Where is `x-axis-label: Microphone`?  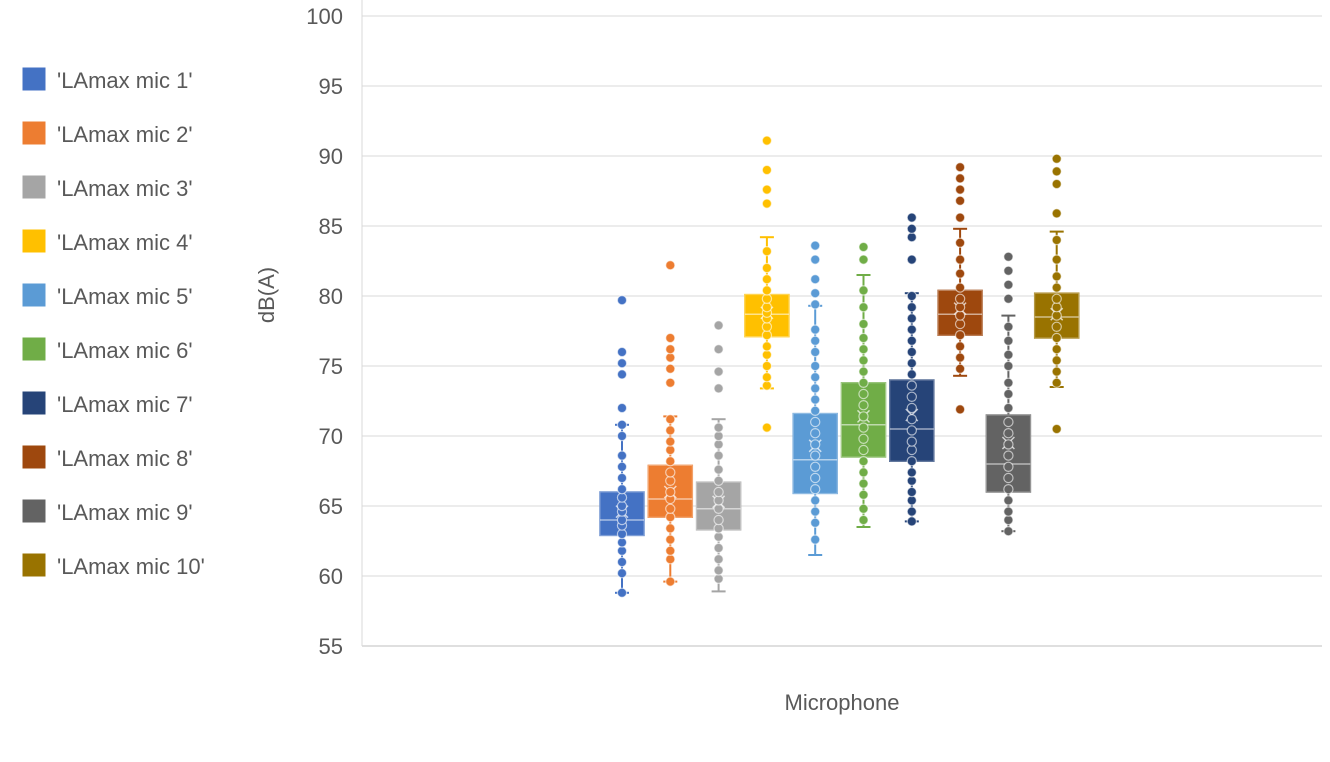 x-axis-label: Microphone is located at coordinates (842, 702).